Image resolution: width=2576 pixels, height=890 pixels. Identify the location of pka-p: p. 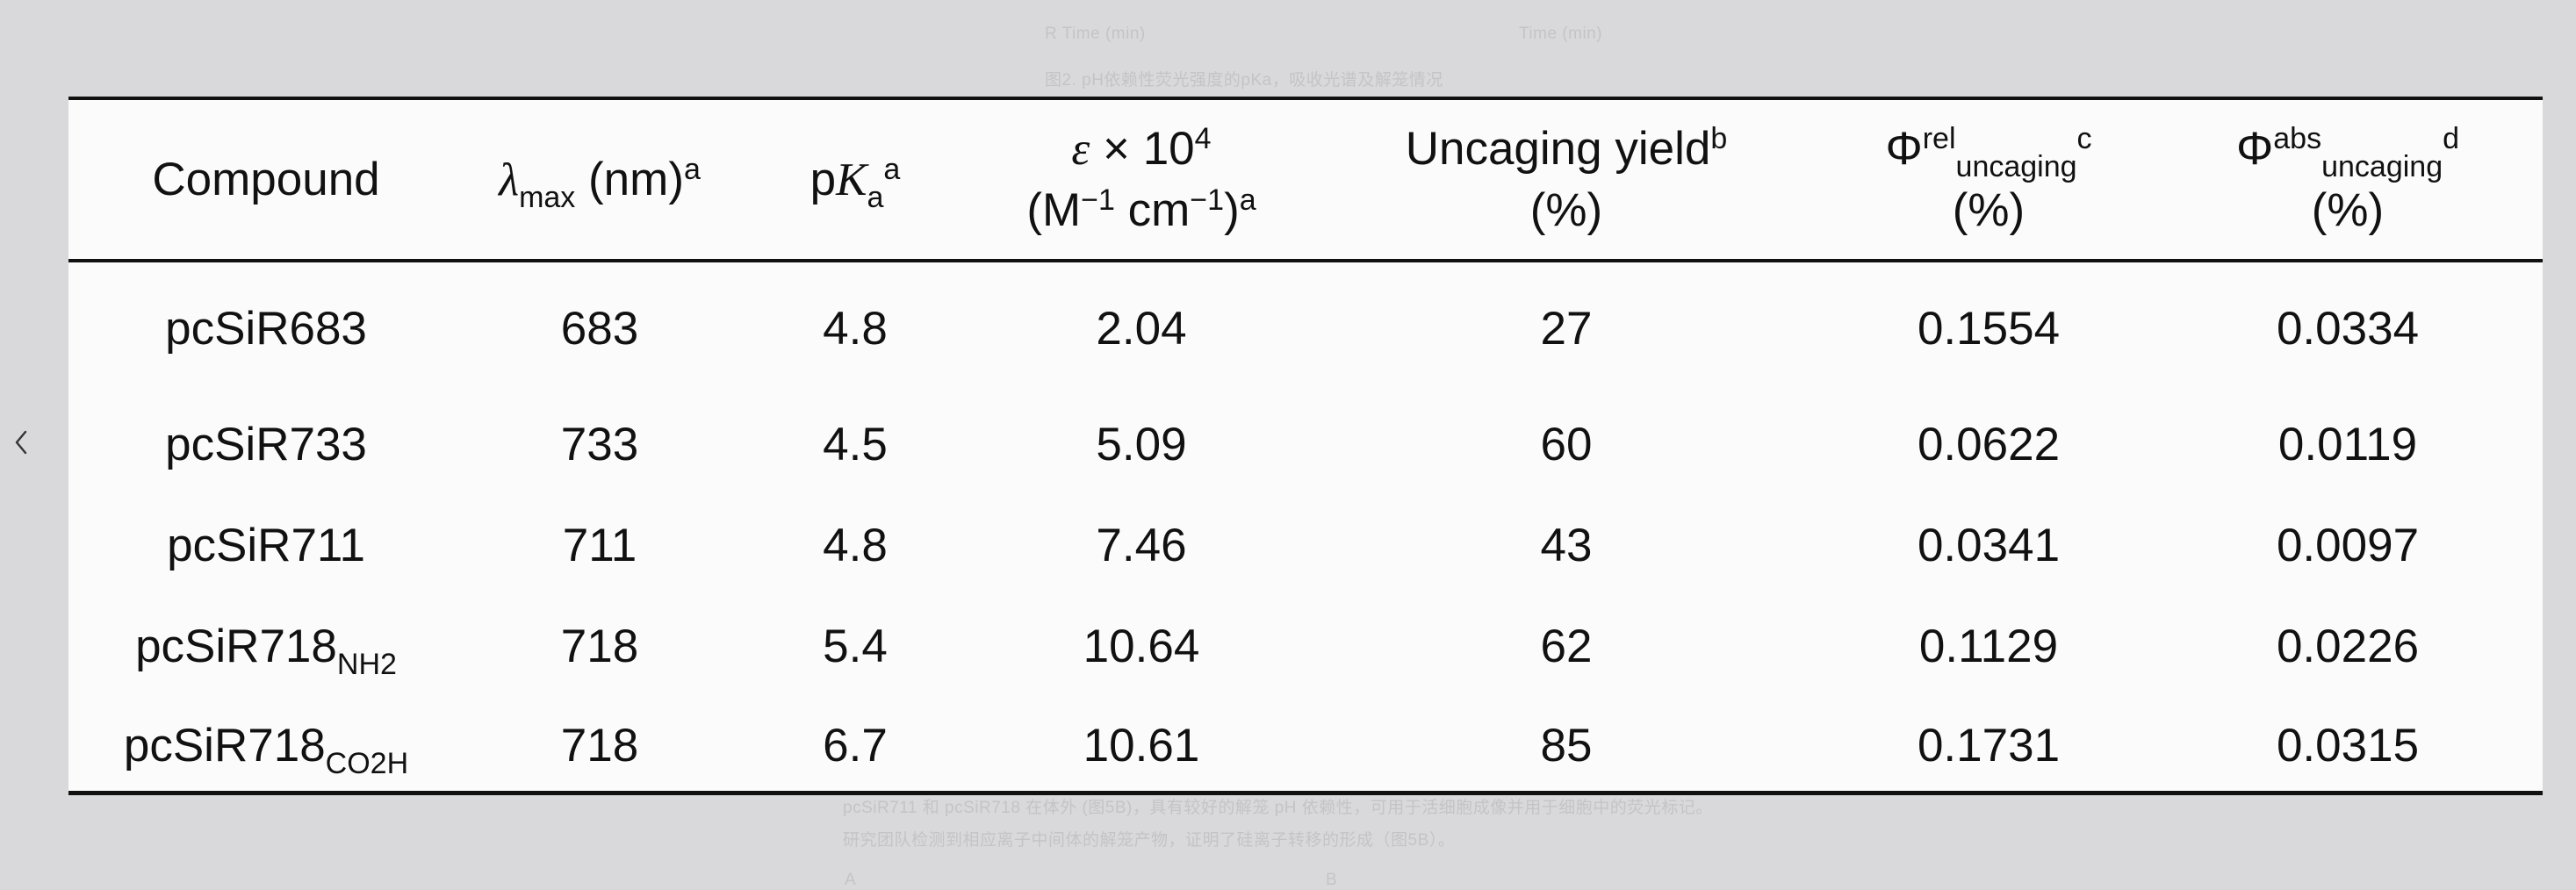
(823, 179).